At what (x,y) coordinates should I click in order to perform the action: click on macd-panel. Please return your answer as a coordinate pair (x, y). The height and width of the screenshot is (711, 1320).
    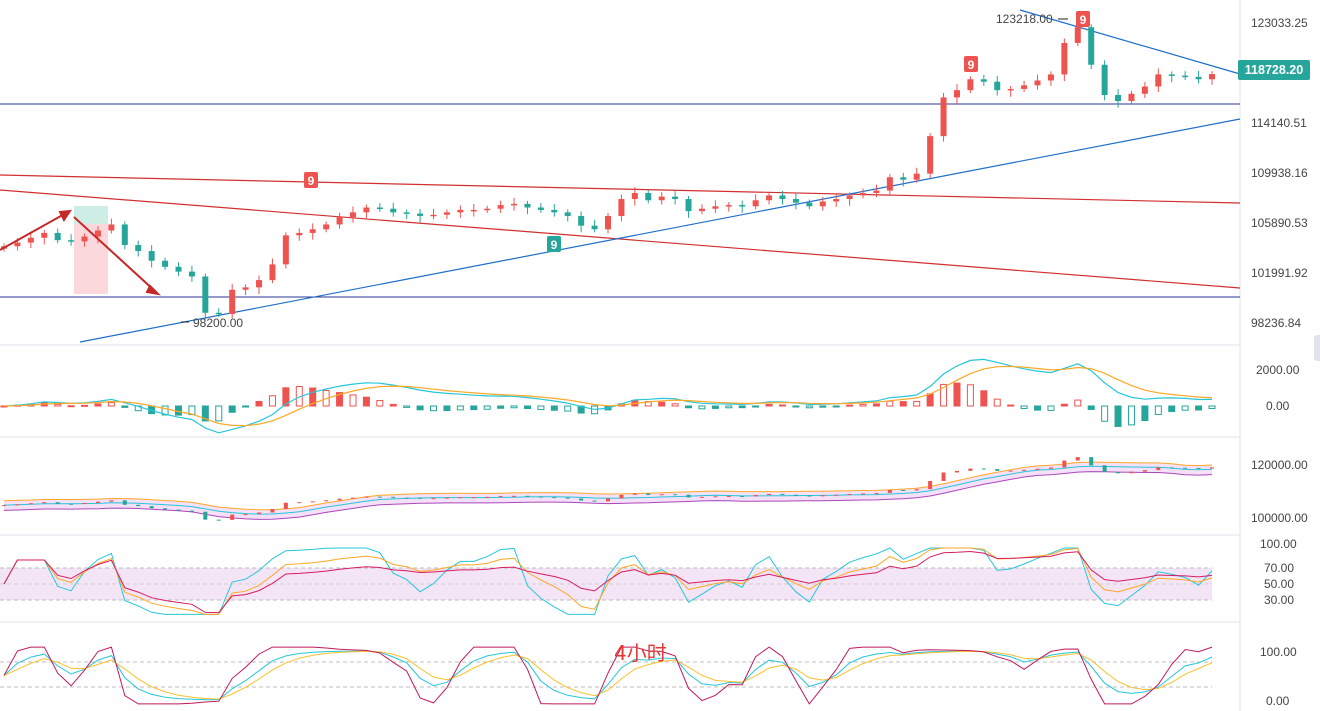
    Looking at the image, I should click on (608, 396).